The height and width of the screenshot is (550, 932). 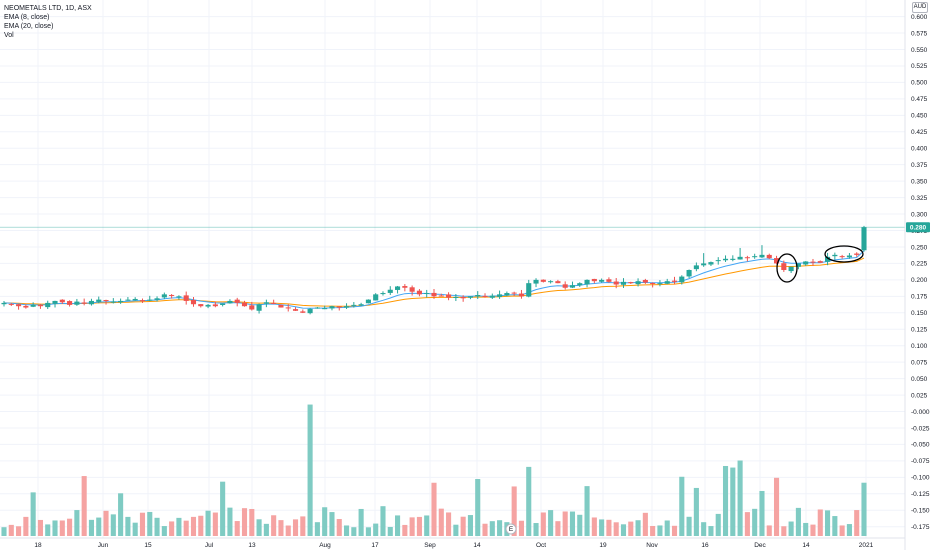 I want to click on y-tick-label: -0.150, so click(x=920, y=511).